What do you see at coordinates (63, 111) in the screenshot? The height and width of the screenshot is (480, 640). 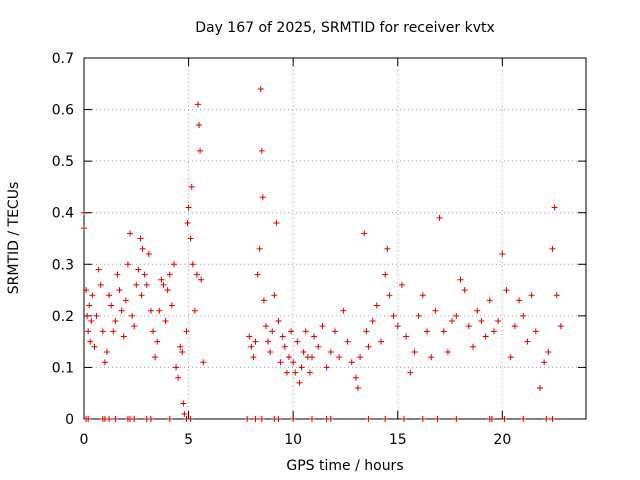 I see `y-tick-label: 0.6` at bounding box center [63, 111].